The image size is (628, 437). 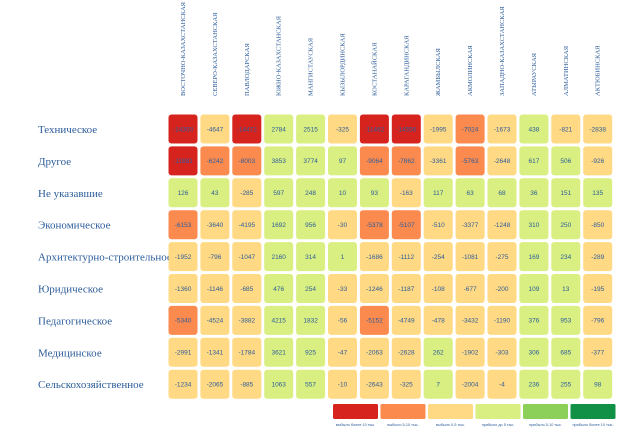 What do you see at coordinates (438, 321) in the screenshot?
I see `cell-value-label: -478` at bounding box center [438, 321].